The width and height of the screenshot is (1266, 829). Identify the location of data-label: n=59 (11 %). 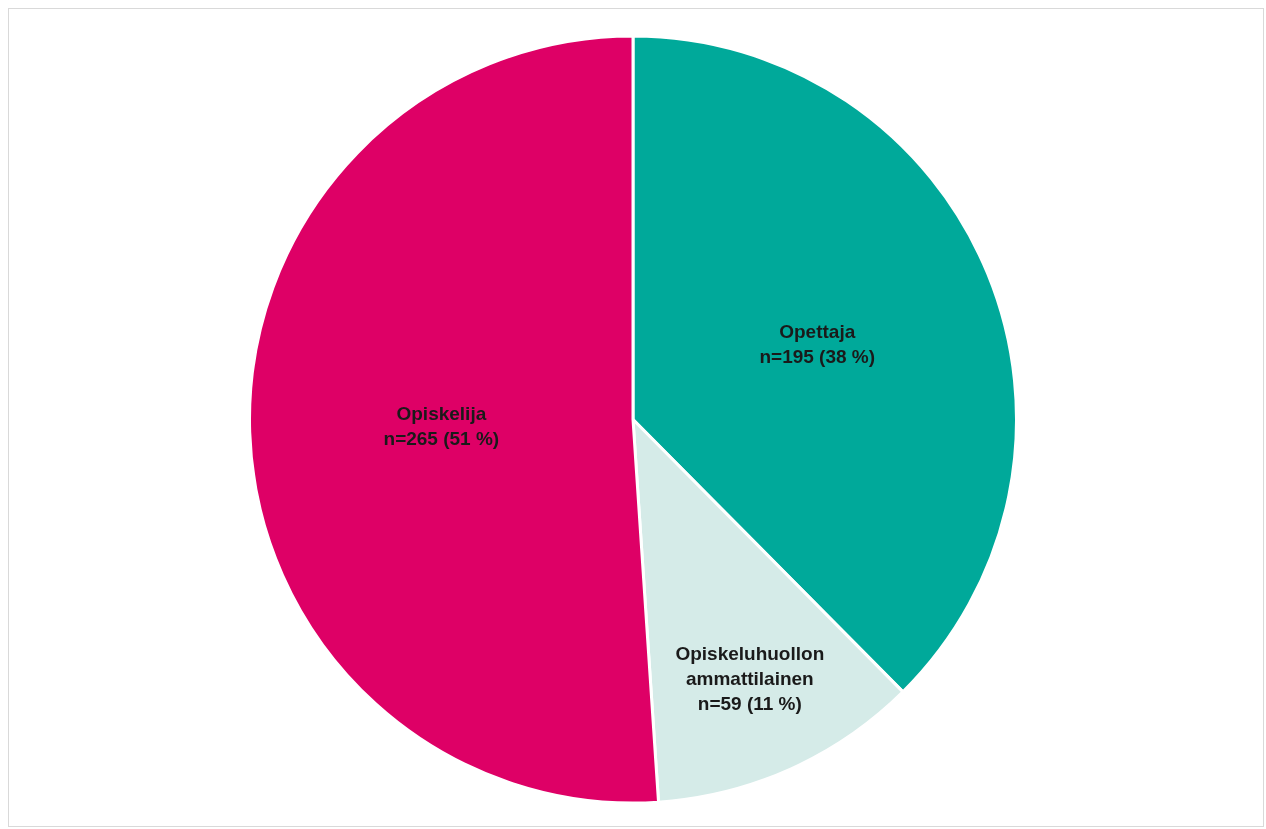
(749, 703).